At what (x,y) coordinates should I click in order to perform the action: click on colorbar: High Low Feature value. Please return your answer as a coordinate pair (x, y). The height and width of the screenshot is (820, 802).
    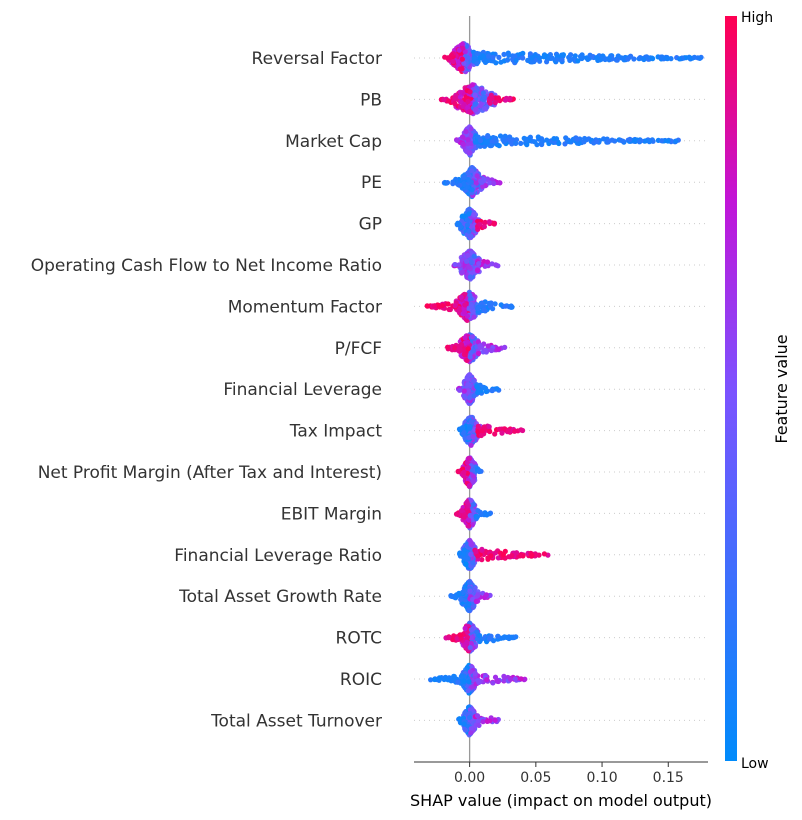
    Looking at the image, I should click on (758, 391).